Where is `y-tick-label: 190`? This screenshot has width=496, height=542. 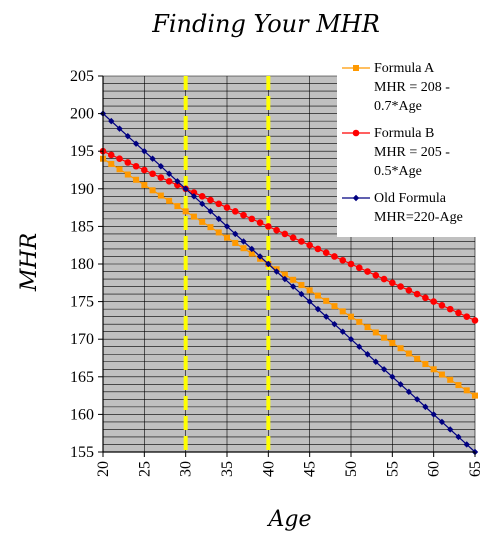 y-tick-label: 190 is located at coordinates (82, 189).